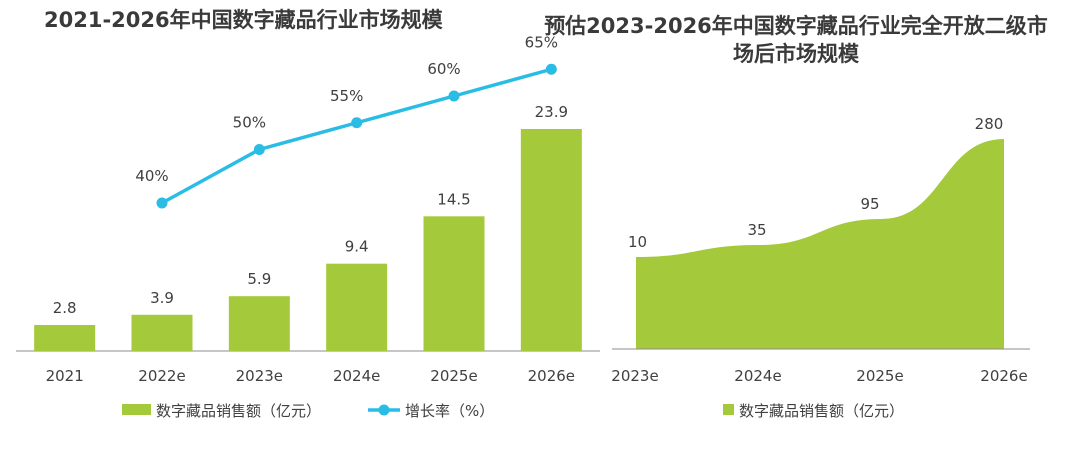  I want to click on bar-label-2022e: 3.9, so click(162, 298).